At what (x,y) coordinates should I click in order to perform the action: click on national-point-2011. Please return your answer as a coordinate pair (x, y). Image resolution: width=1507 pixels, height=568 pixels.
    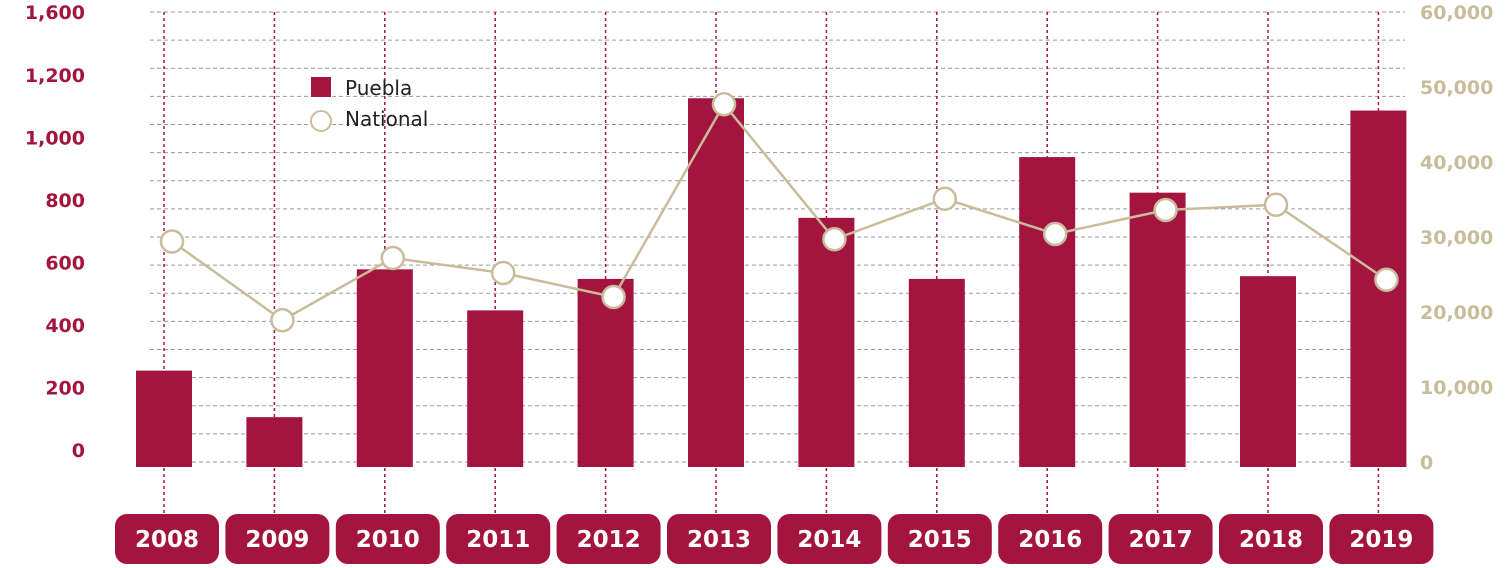
    Looking at the image, I should click on (503, 273).